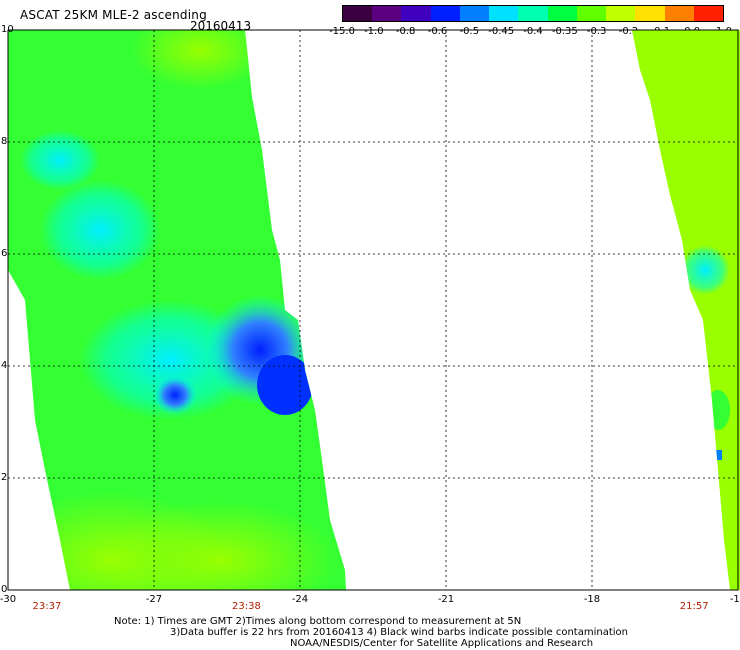  What do you see at coordinates (246, 606) in the screenshot?
I see `time-label: 23:38` at bounding box center [246, 606].